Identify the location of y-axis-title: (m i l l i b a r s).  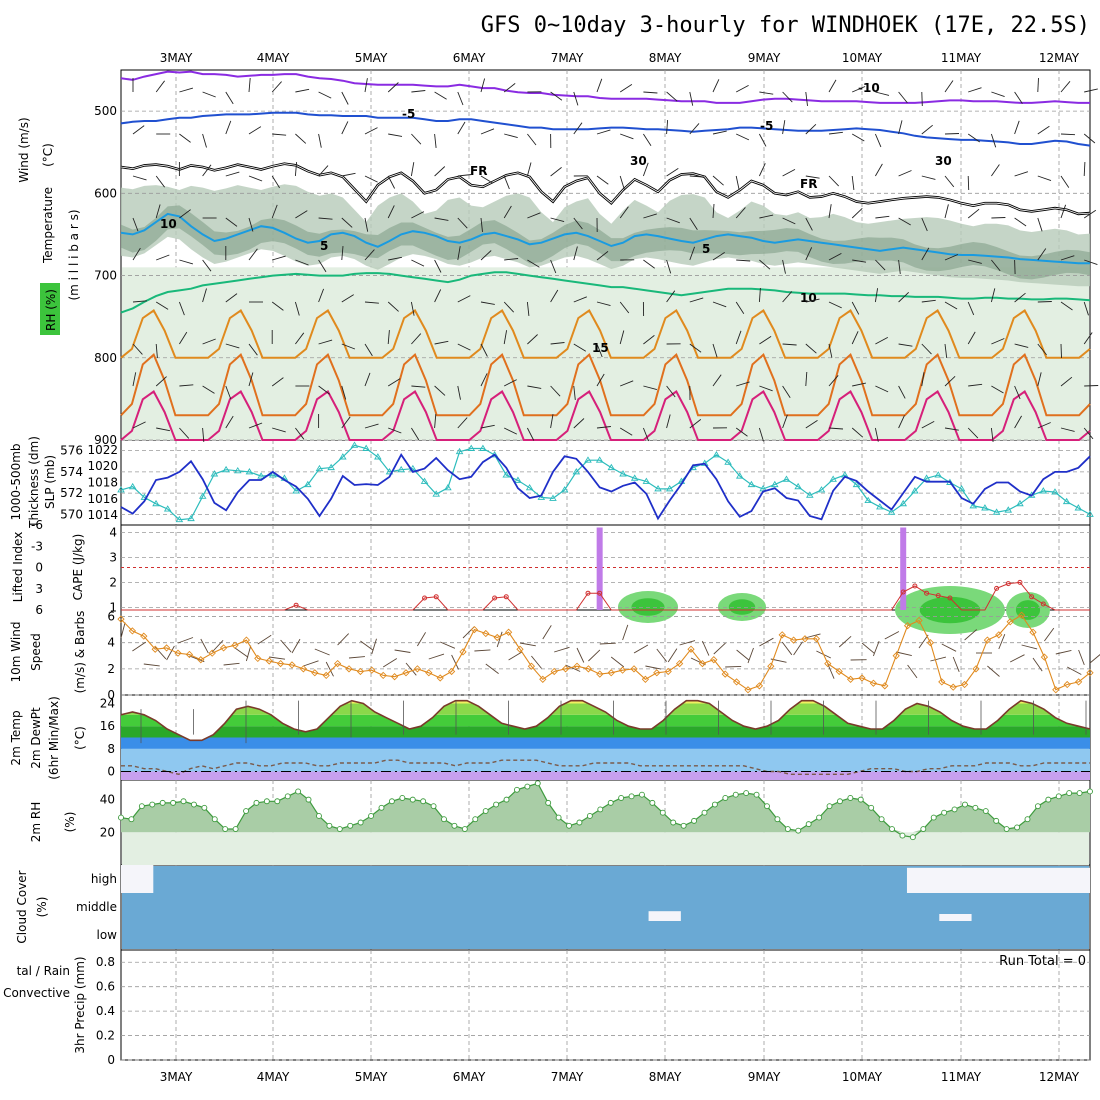
(74, 254).